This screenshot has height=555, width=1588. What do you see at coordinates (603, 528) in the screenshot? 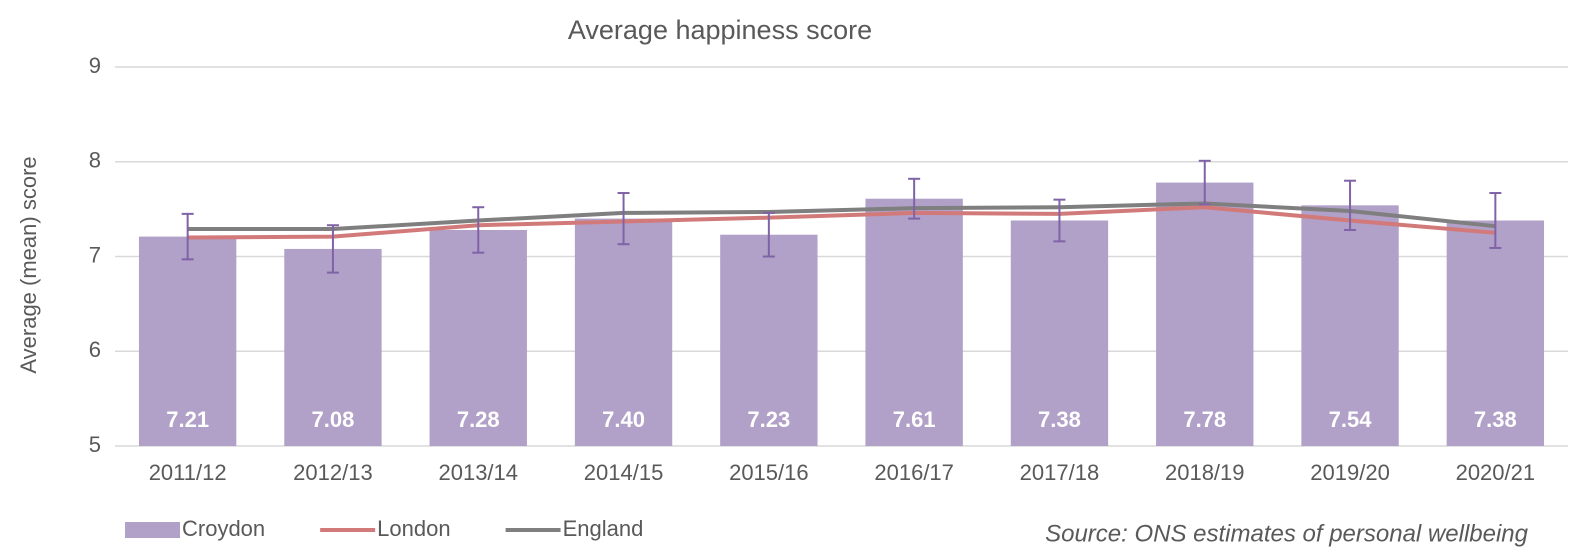
I see `legend-label: England` at bounding box center [603, 528].